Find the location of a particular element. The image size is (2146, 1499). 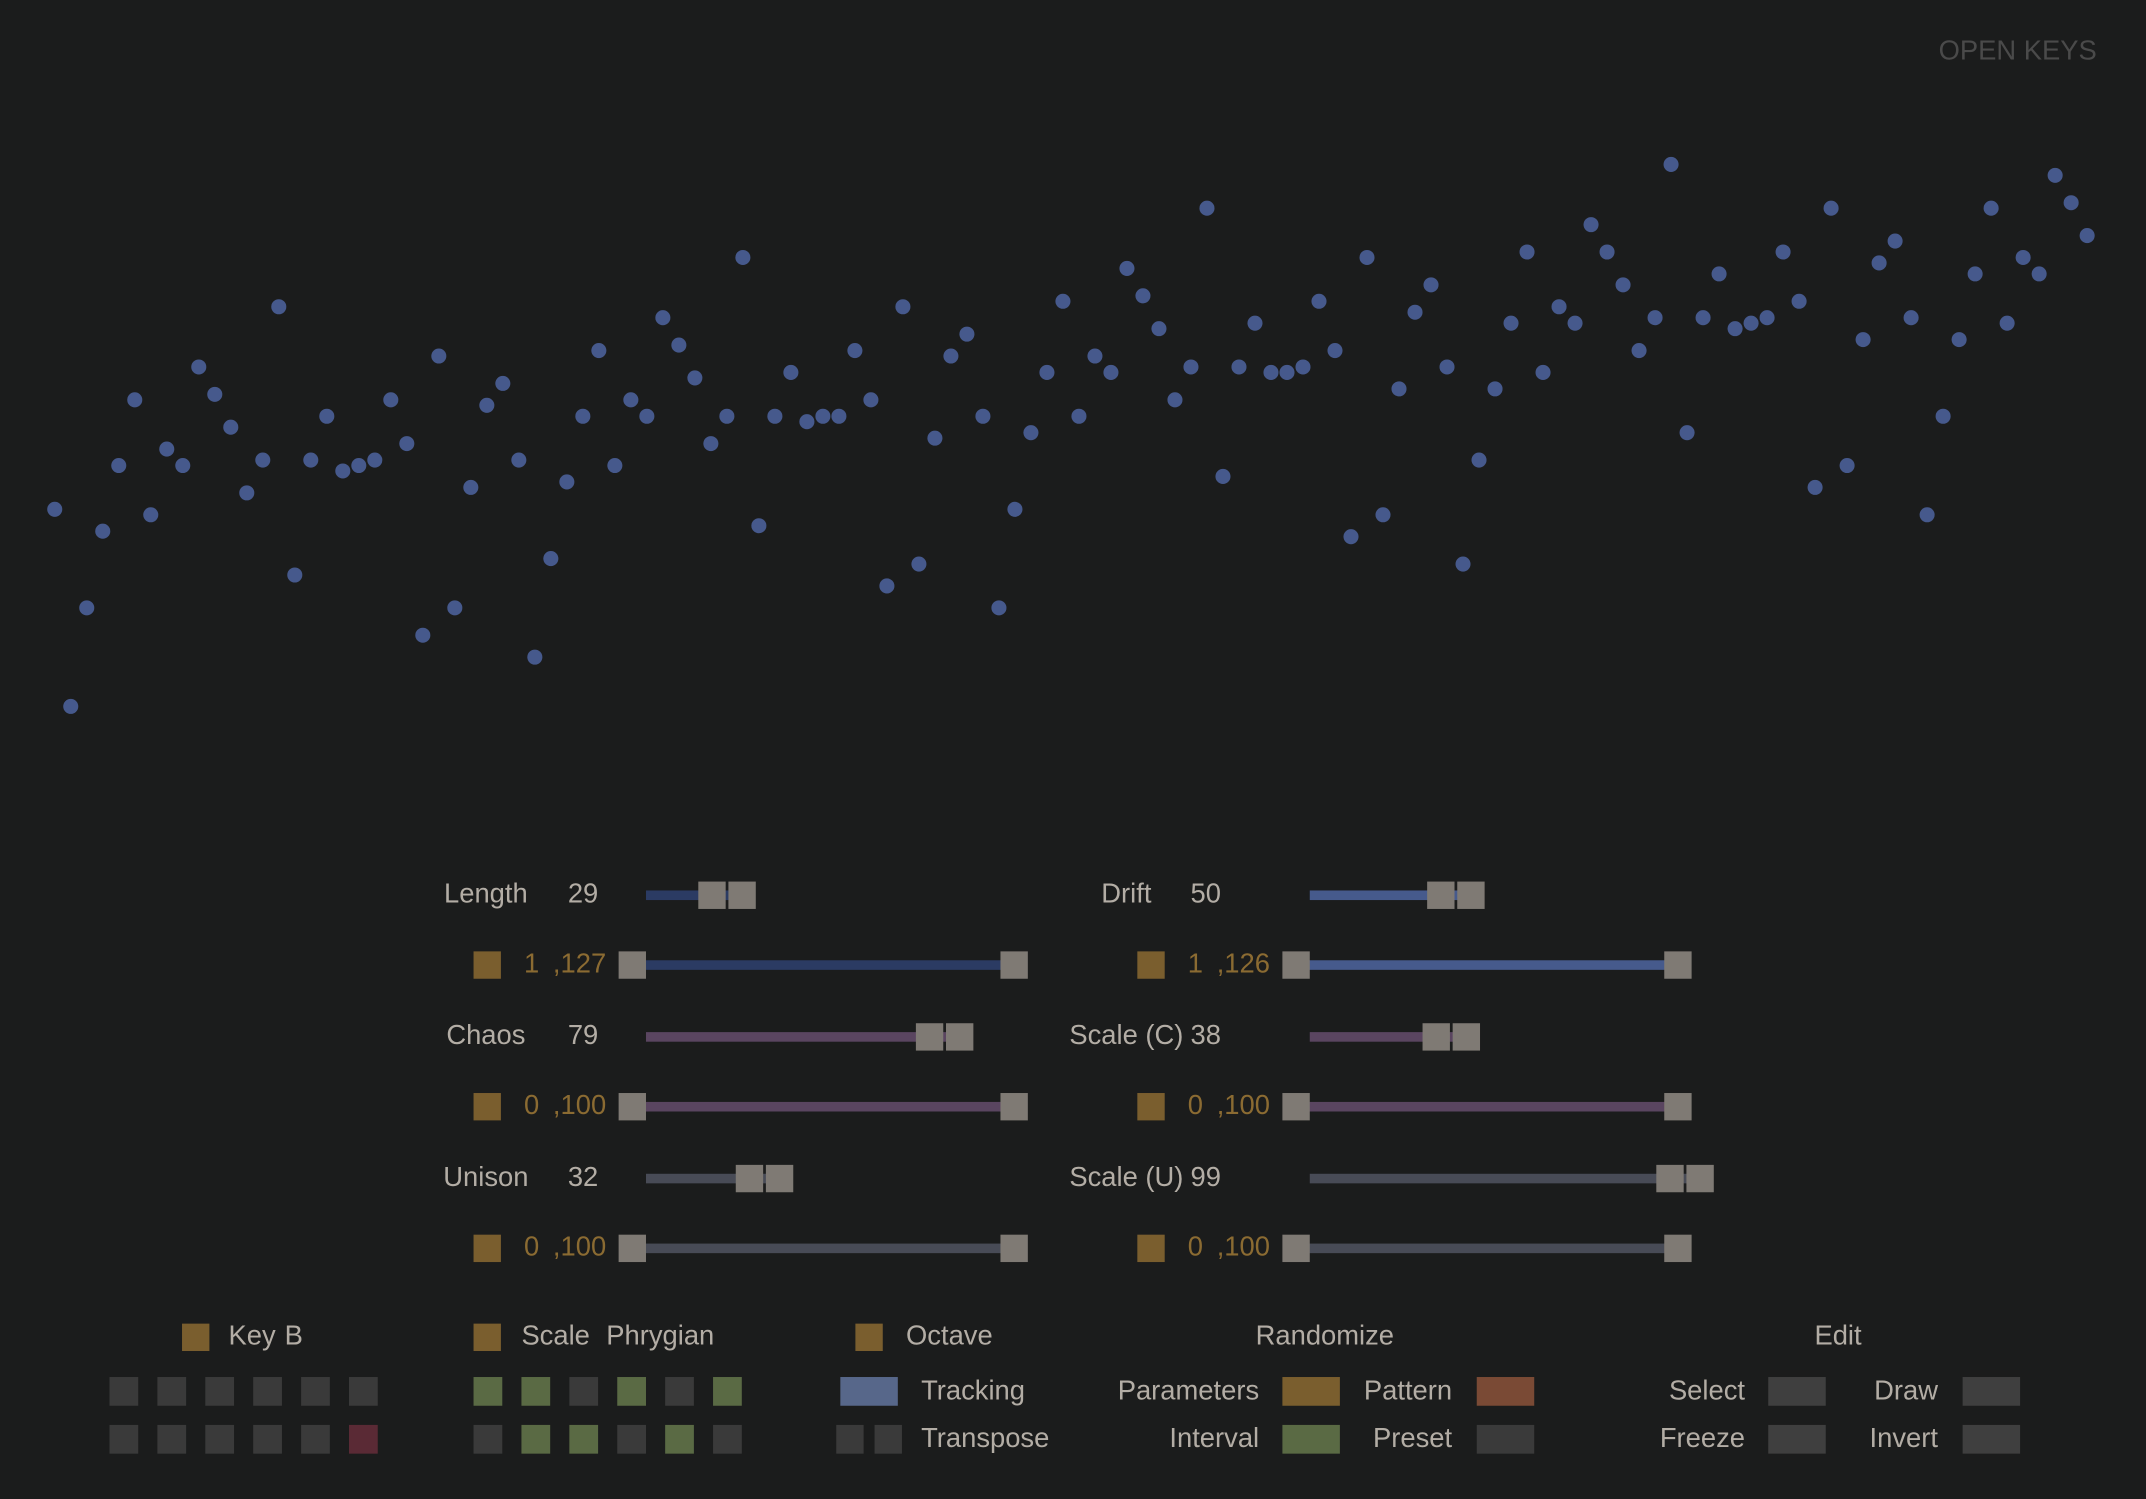

button-label: Draw is located at coordinates (1906, 1389).